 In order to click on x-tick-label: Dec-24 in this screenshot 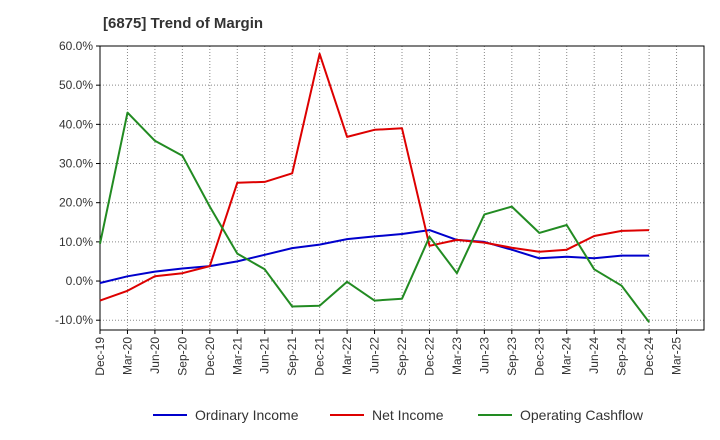, I will do `click(649, 356)`.